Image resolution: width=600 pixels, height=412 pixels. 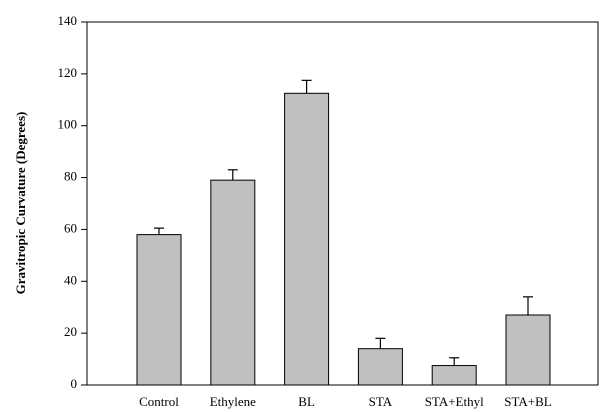 I want to click on x-tick-label: STA+BL, so click(x=528, y=401).